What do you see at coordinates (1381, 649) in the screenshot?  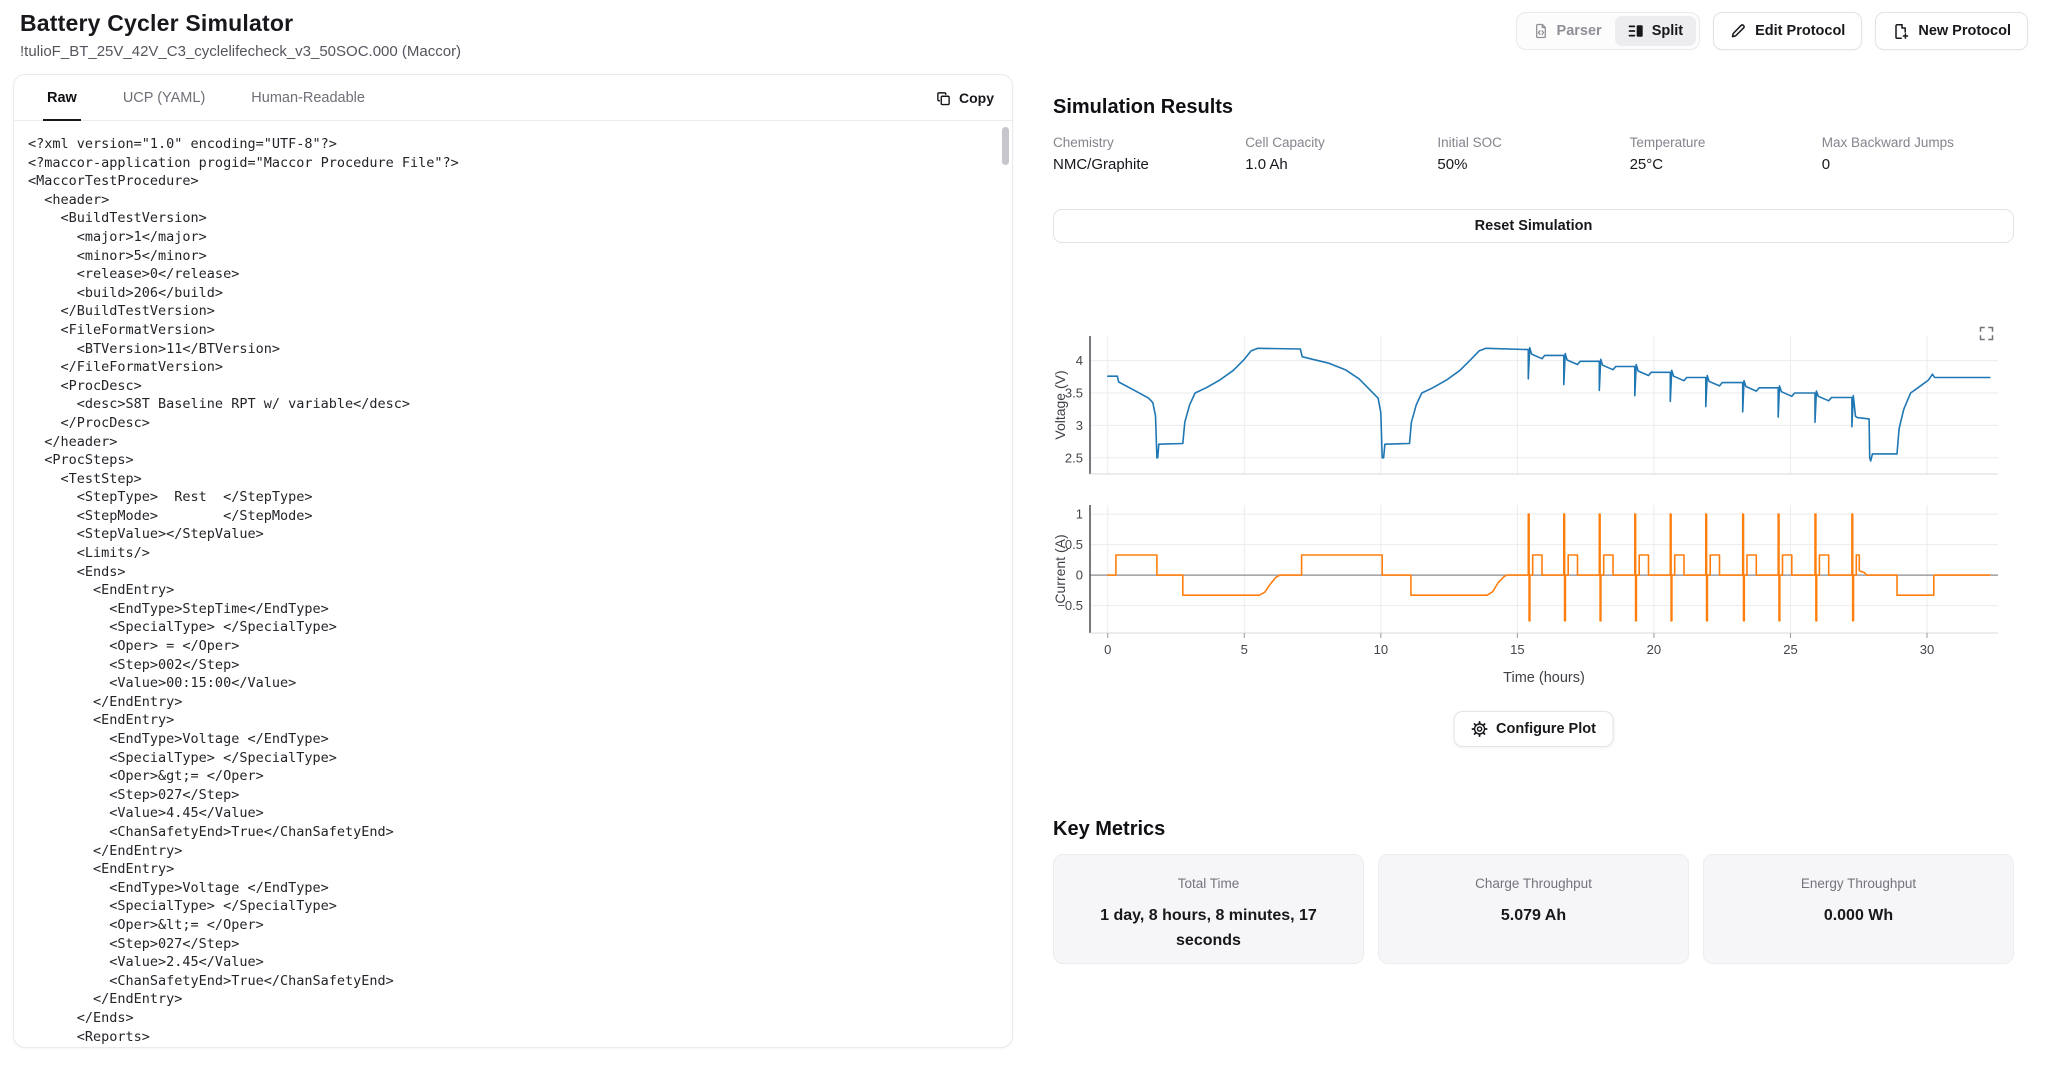 I see `svg-text: 10` at bounding box center [1381, 649].